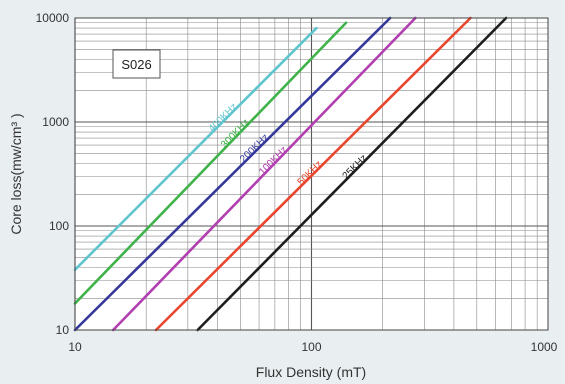  Describe the element at coordinates (311, 347) in the screenshot. I see `x-tick-label: 100` at that location.